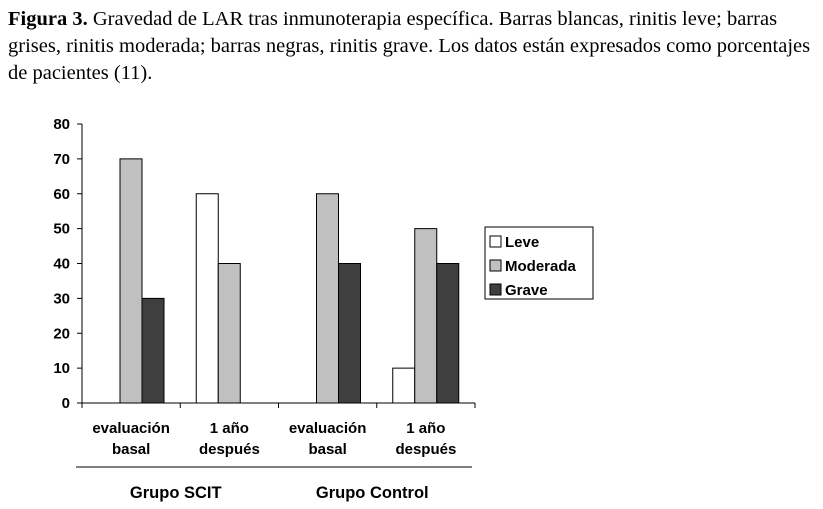 This screenshot has width=823, height=509. I want to click on legend-box, so click(539, 263).